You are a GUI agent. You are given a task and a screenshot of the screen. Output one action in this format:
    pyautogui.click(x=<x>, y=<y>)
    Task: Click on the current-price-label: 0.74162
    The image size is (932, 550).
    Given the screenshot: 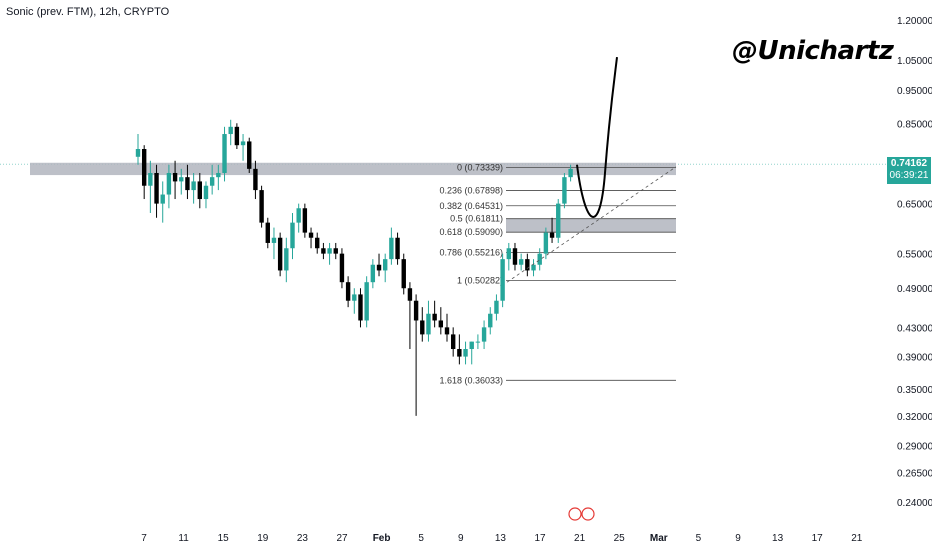 What is the action you would take?
    pyautogui.click(x=909, y=163)
    